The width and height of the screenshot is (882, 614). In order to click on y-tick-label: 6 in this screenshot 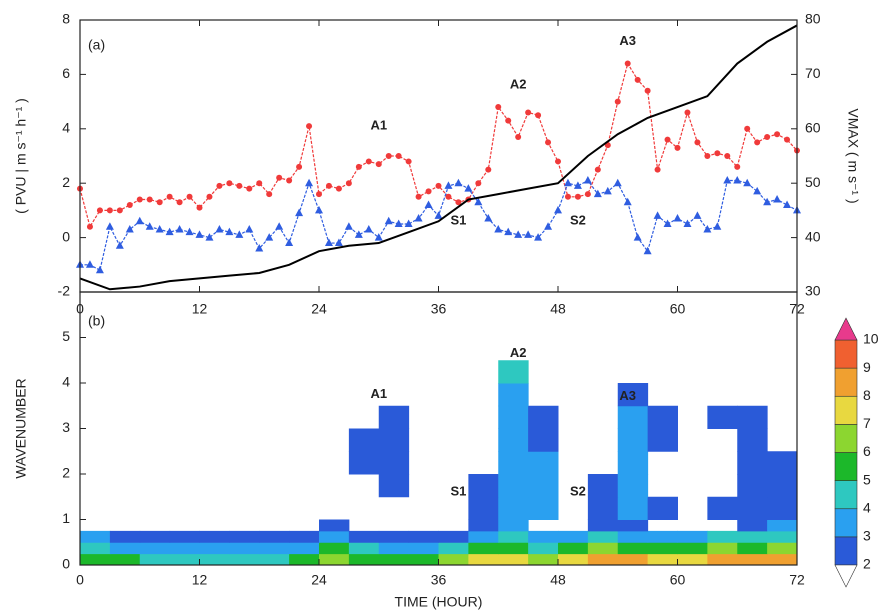, I will do `click(66, 73)`.